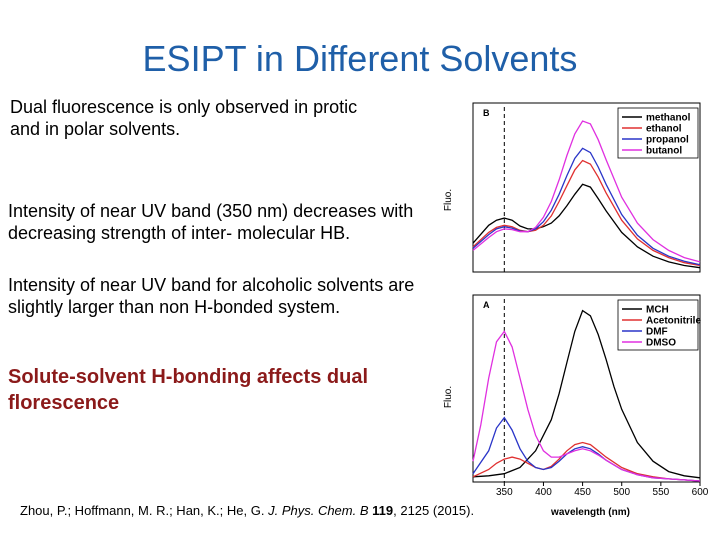  I want to click on series-line-ethanol, so click(586, 213).